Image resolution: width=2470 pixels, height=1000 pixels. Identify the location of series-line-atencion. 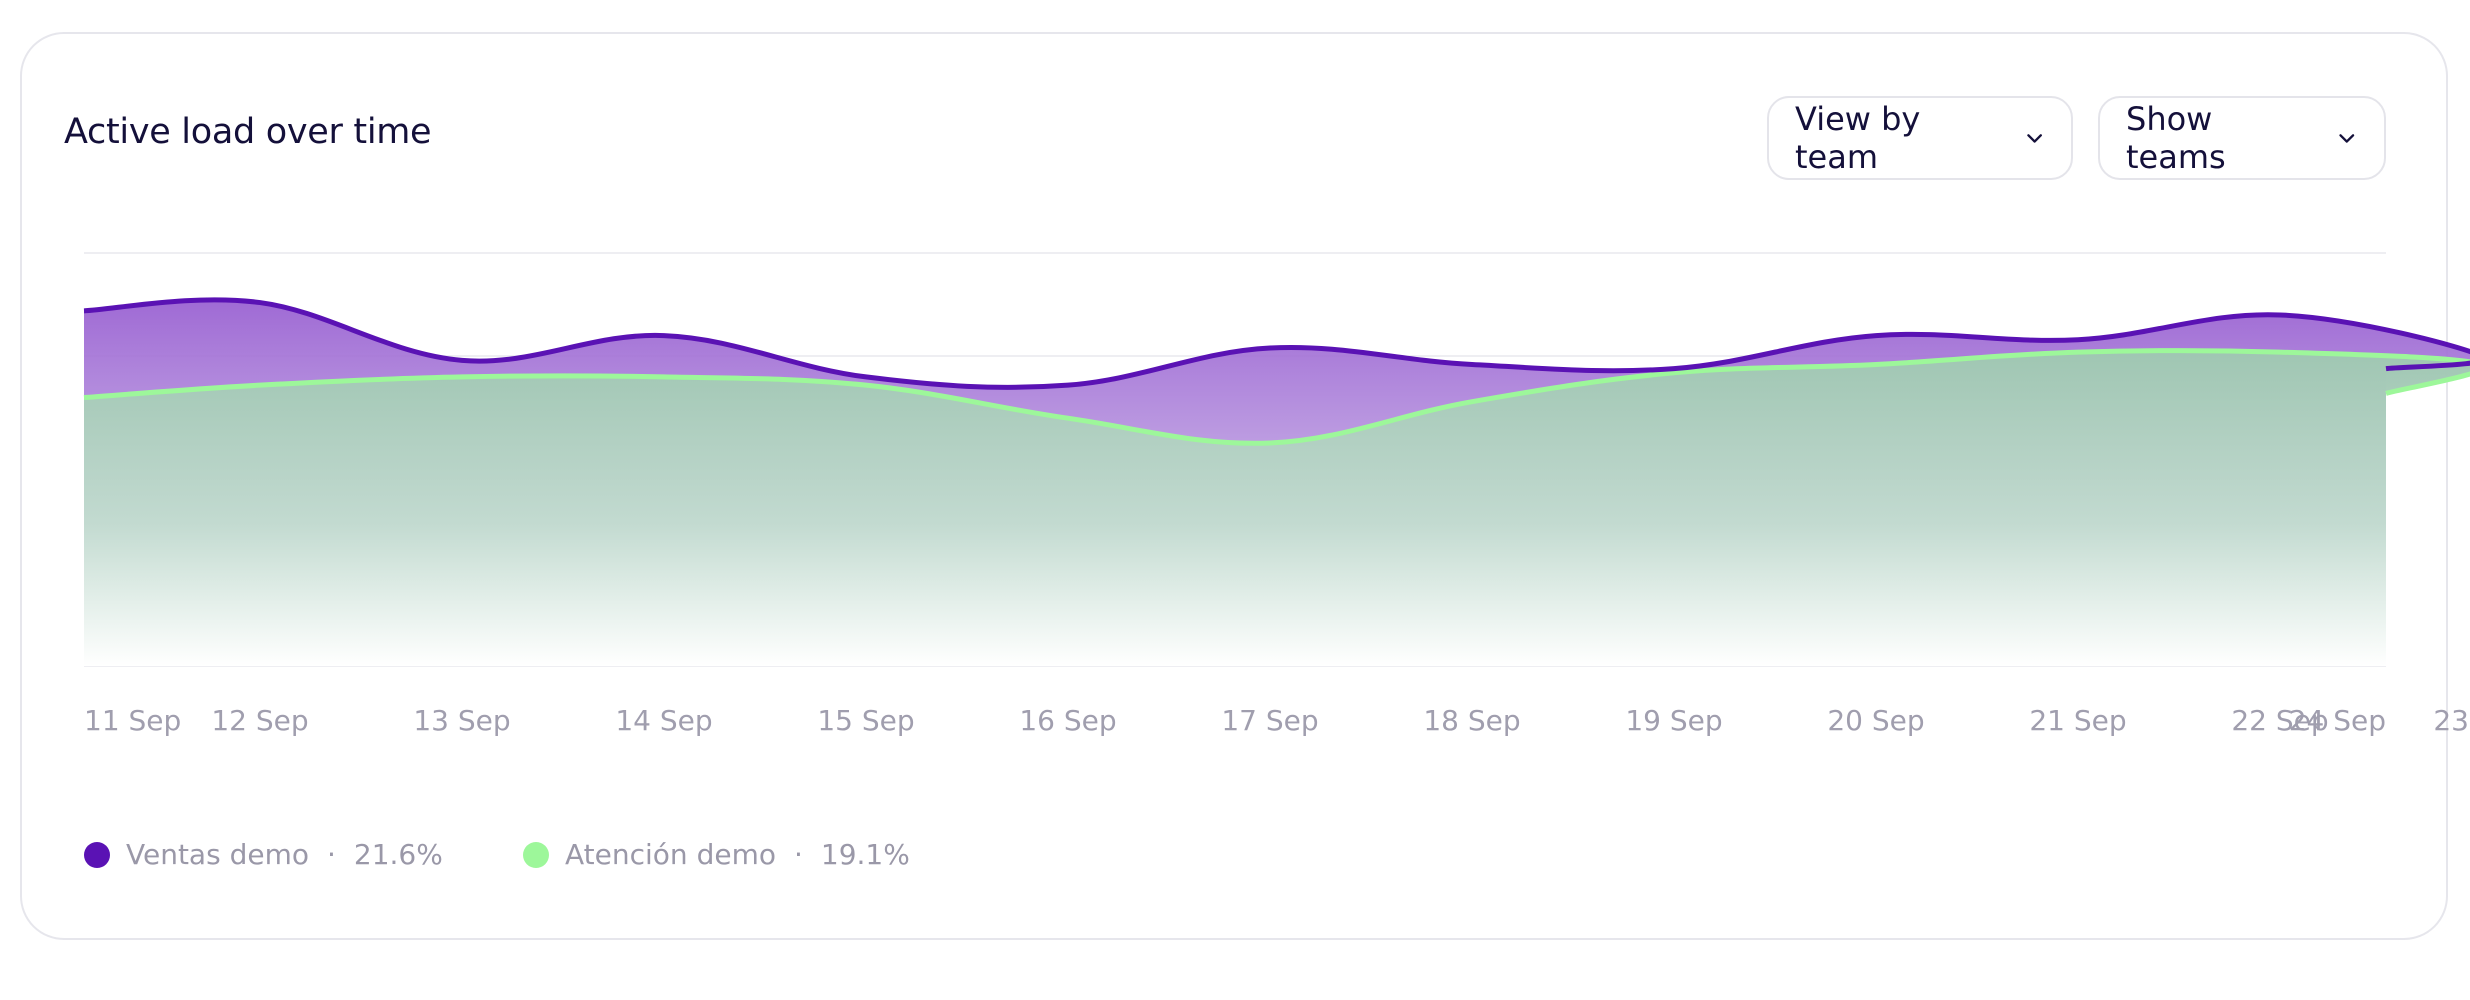
(1276, 396).